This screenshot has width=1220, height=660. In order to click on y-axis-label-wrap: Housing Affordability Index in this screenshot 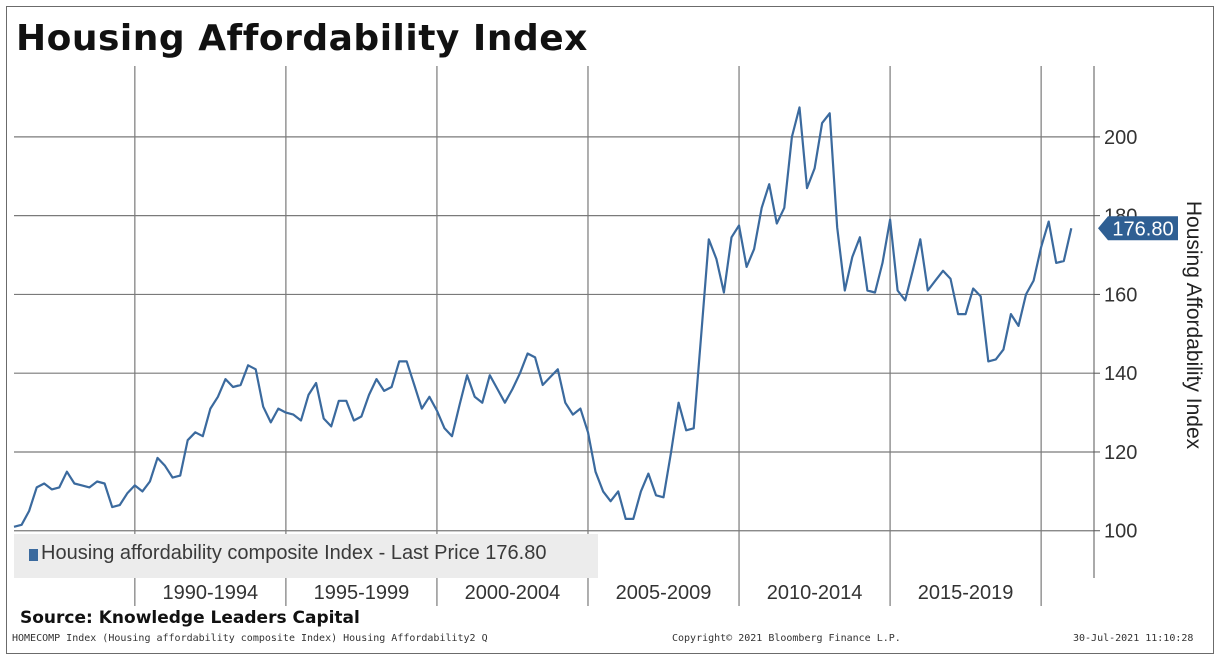, I will do `click(1193, 325)`.